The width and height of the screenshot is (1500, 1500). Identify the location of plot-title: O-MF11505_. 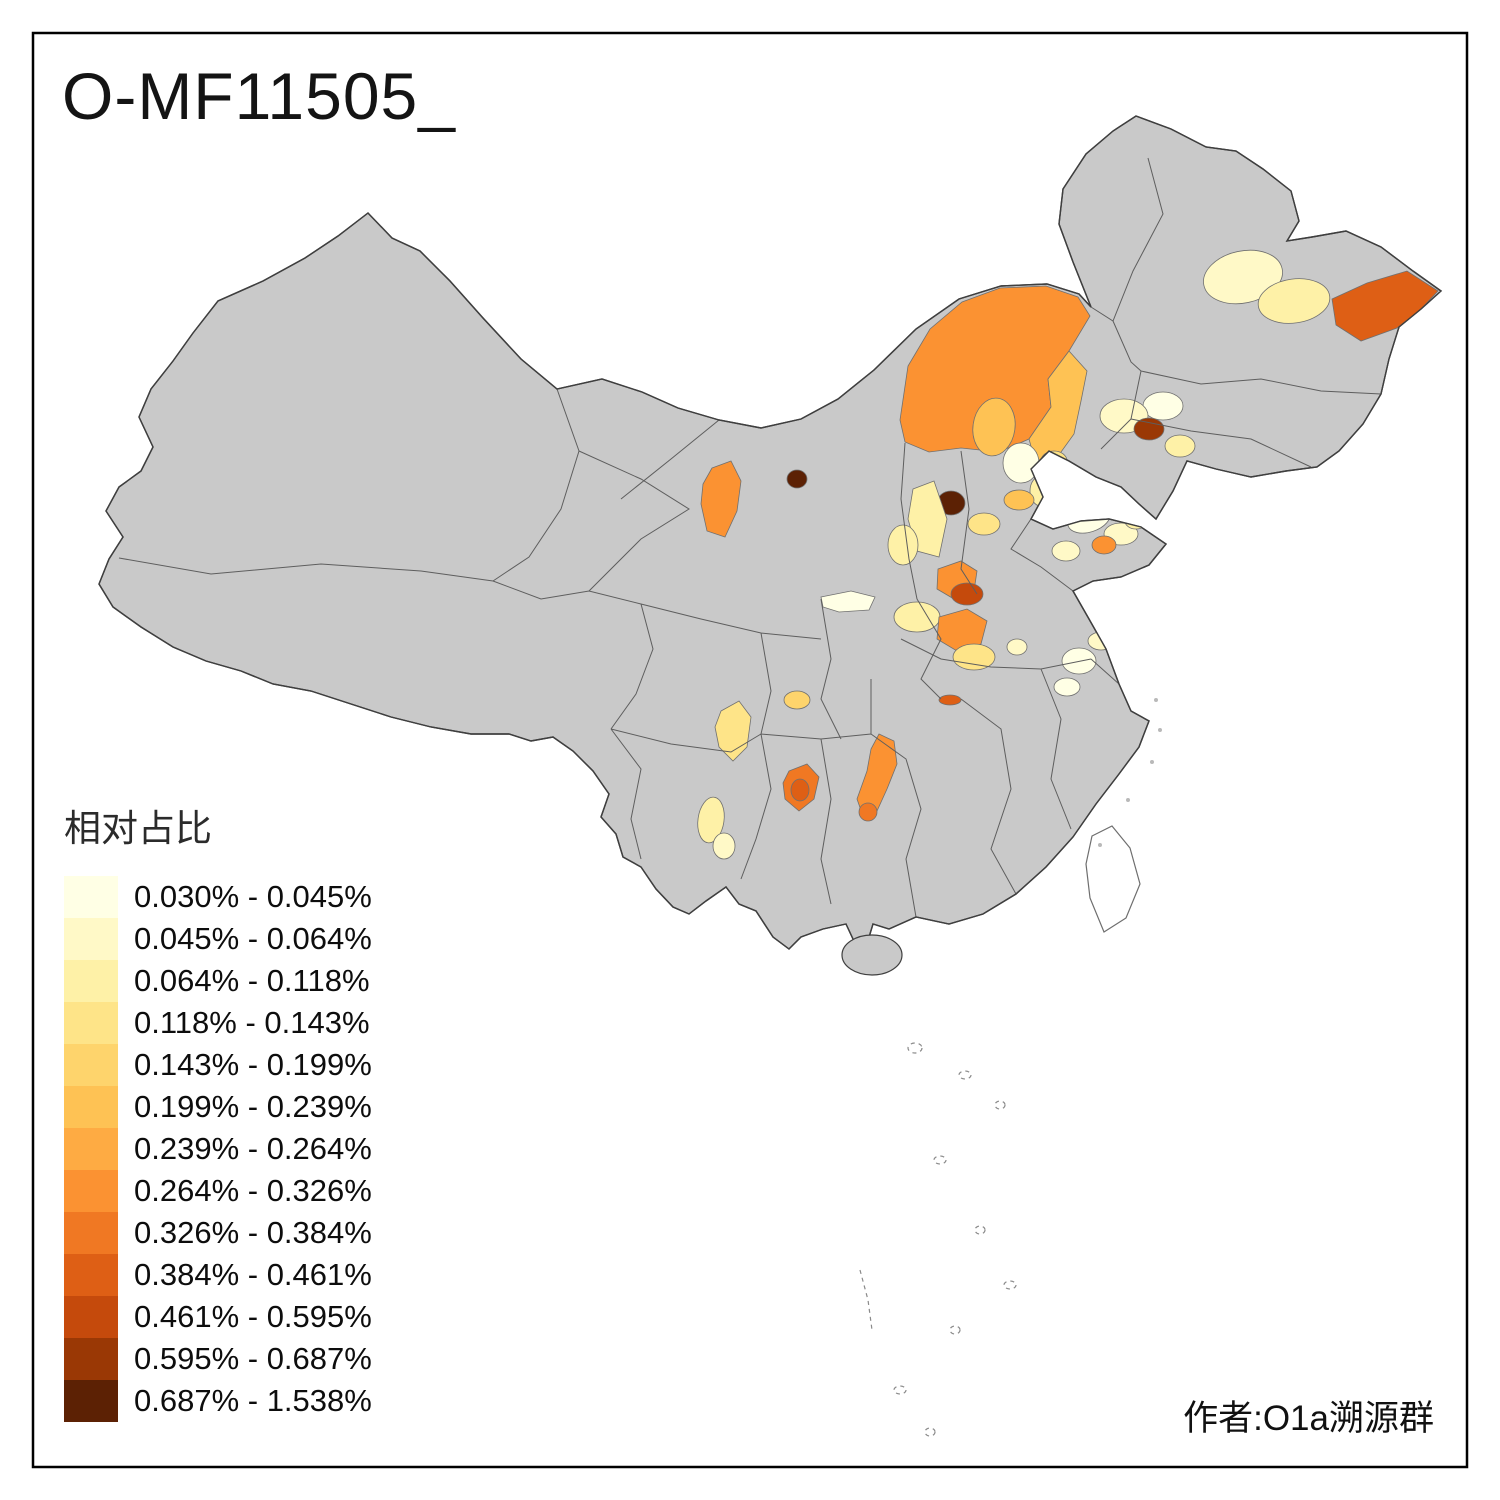
(259, 96).